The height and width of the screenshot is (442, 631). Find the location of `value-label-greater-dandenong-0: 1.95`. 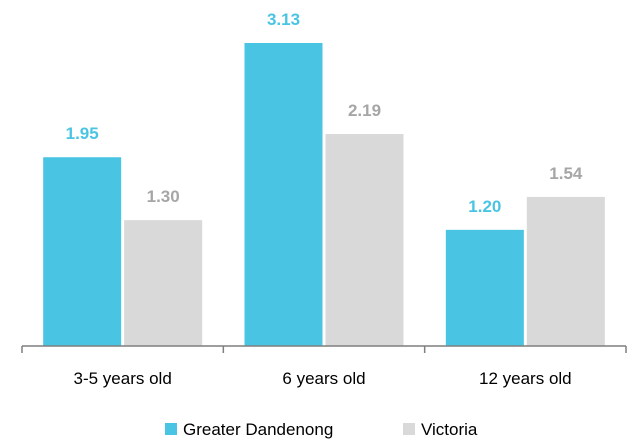

value-label-greater-dandenong-0: 1.95 is located at coordinates (82, 133).